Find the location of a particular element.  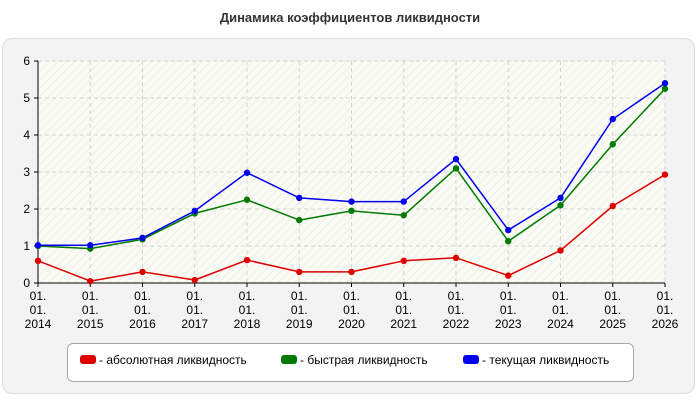

x-tick-label-line: 2022 is located at coordinates (456, 324).